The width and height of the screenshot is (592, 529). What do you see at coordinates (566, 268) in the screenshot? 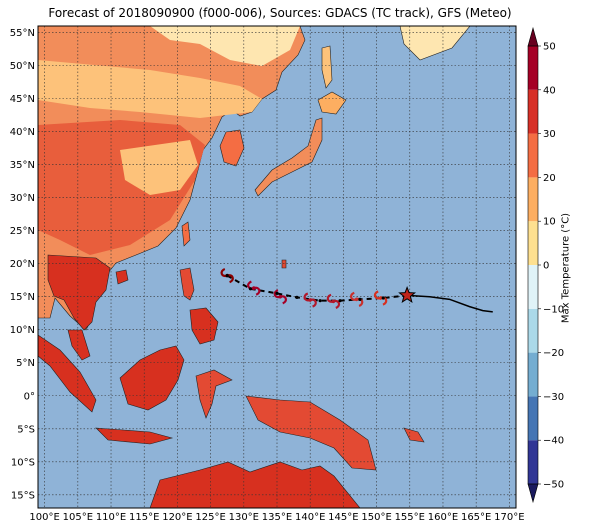
I see `colorbar-label: Max Temperature (°C)` at bounding box center [566, 268].